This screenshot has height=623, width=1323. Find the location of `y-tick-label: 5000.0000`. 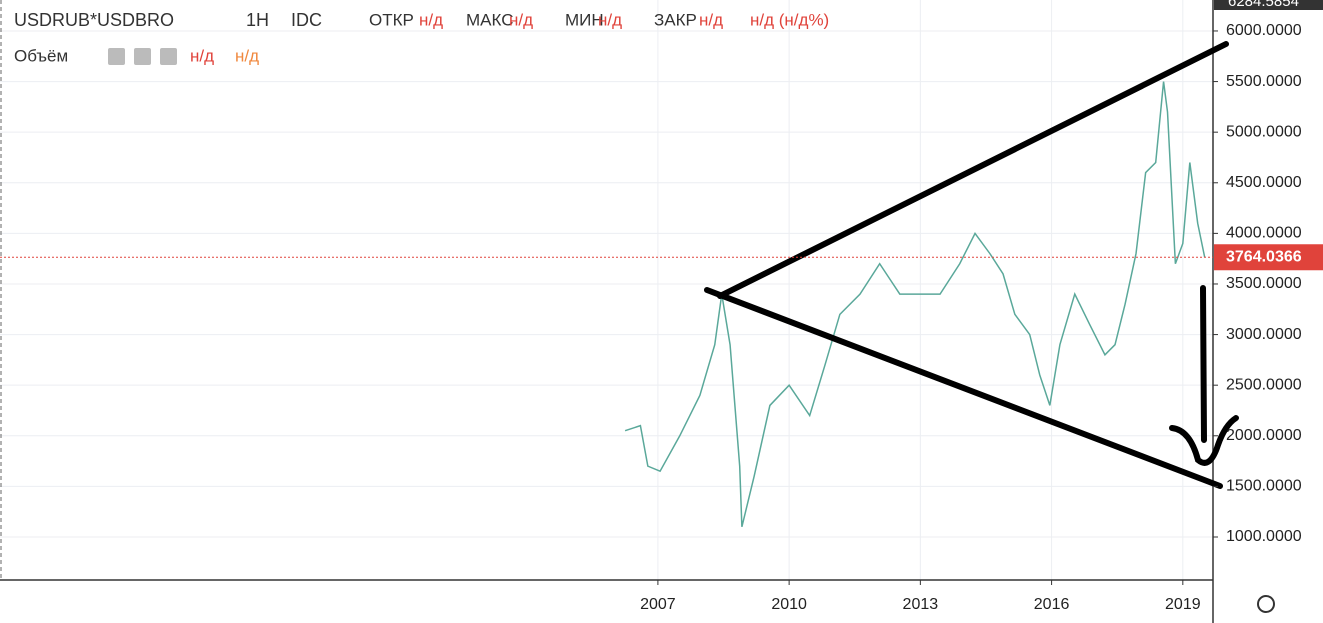

y-tick-label: 5000.0000 is located at coordinates (1264, 131).